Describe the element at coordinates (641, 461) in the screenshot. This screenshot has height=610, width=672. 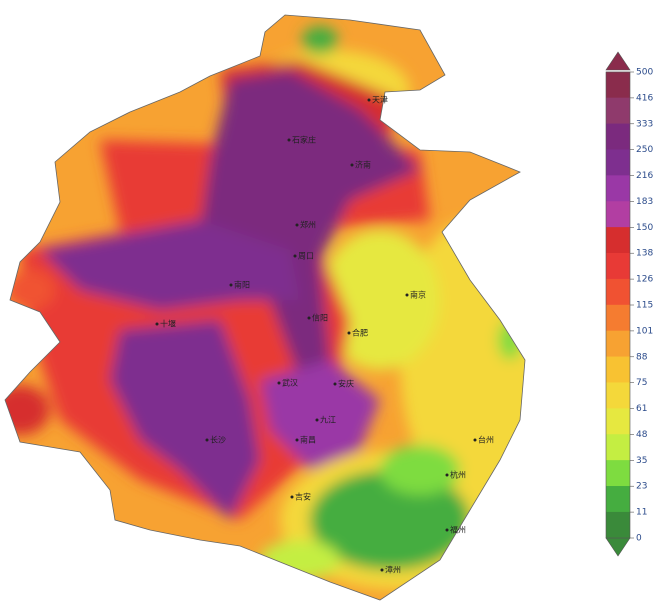
I see `colorbar-label: 35` at that location.